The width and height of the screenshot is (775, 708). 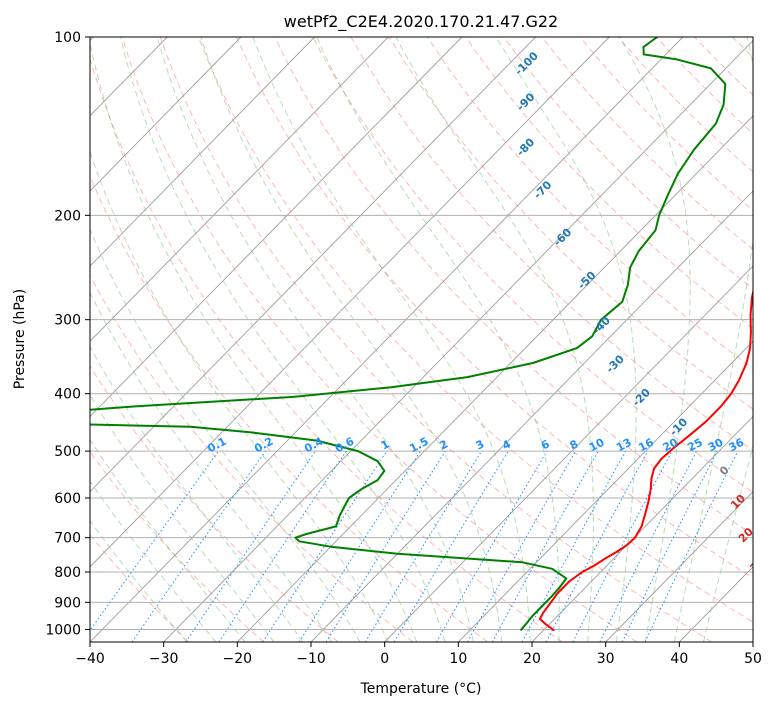 What do you see at coordinates (238, 659) in the screenshot?
I see `x-tick-label: −20` at bounding box center [238, 659].